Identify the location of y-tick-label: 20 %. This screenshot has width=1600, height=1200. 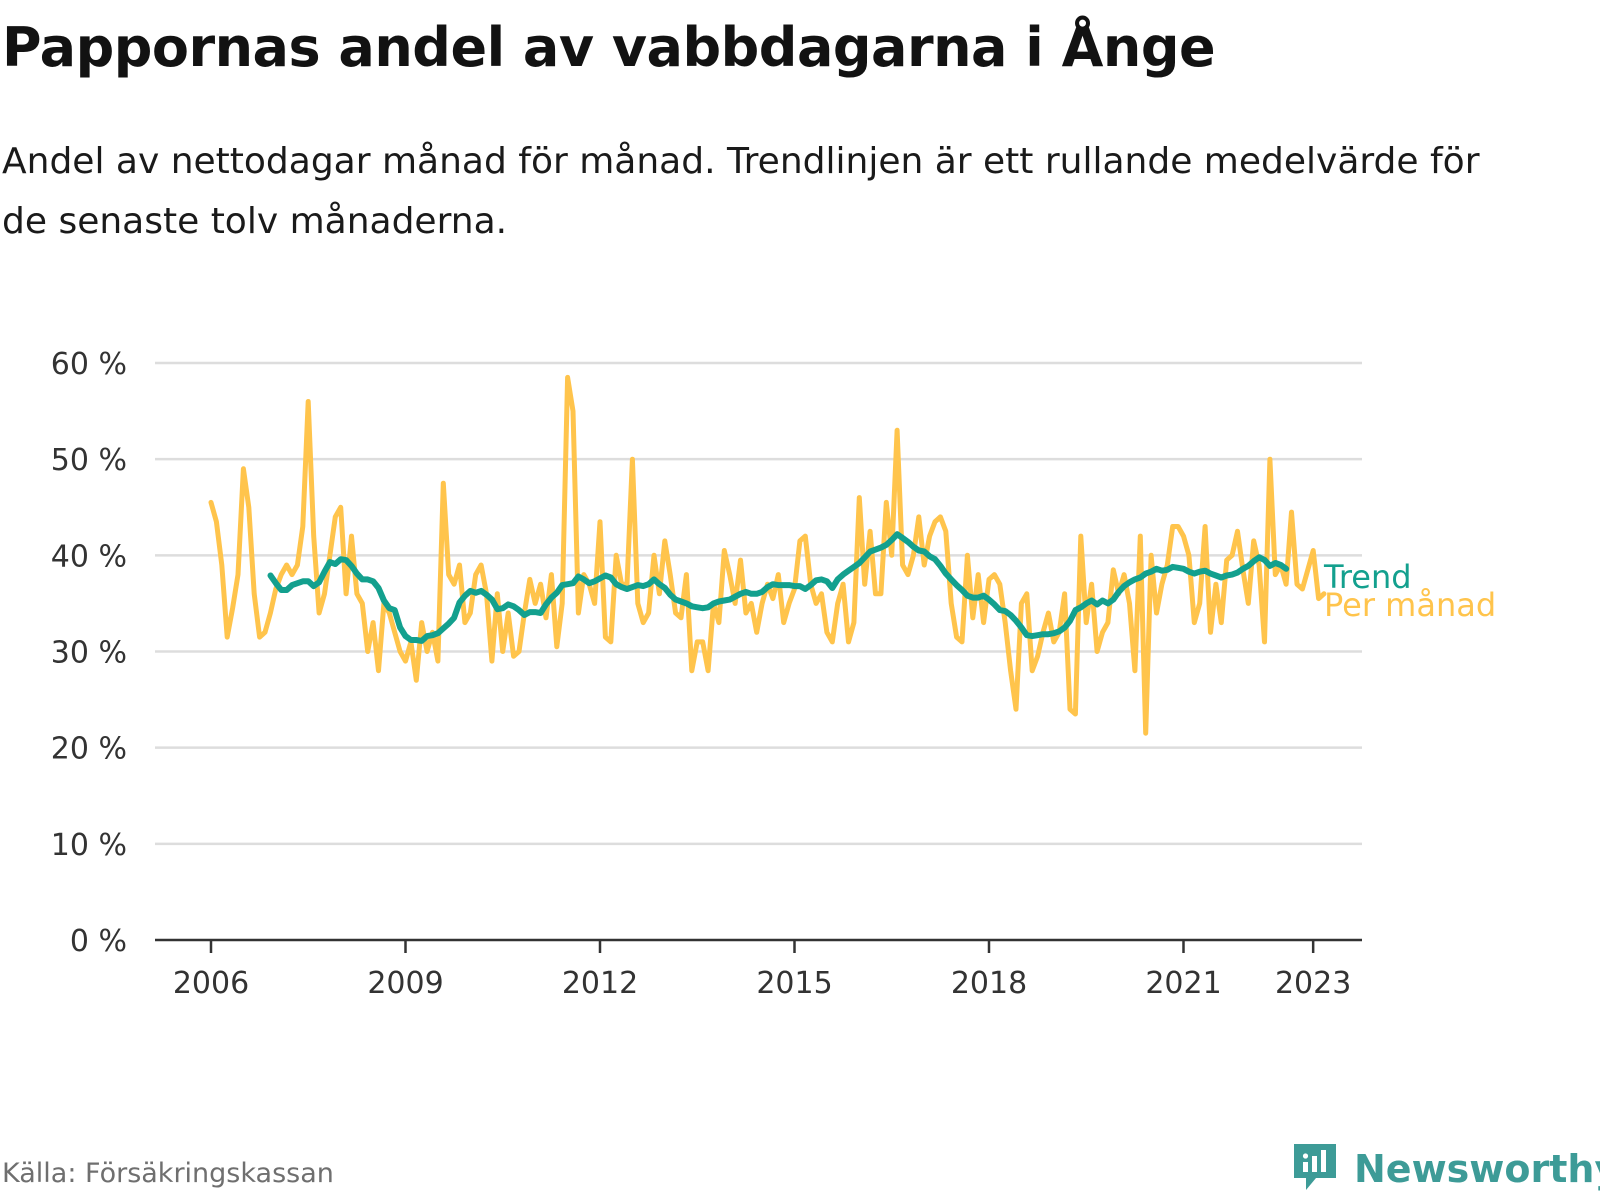
(89, 749).